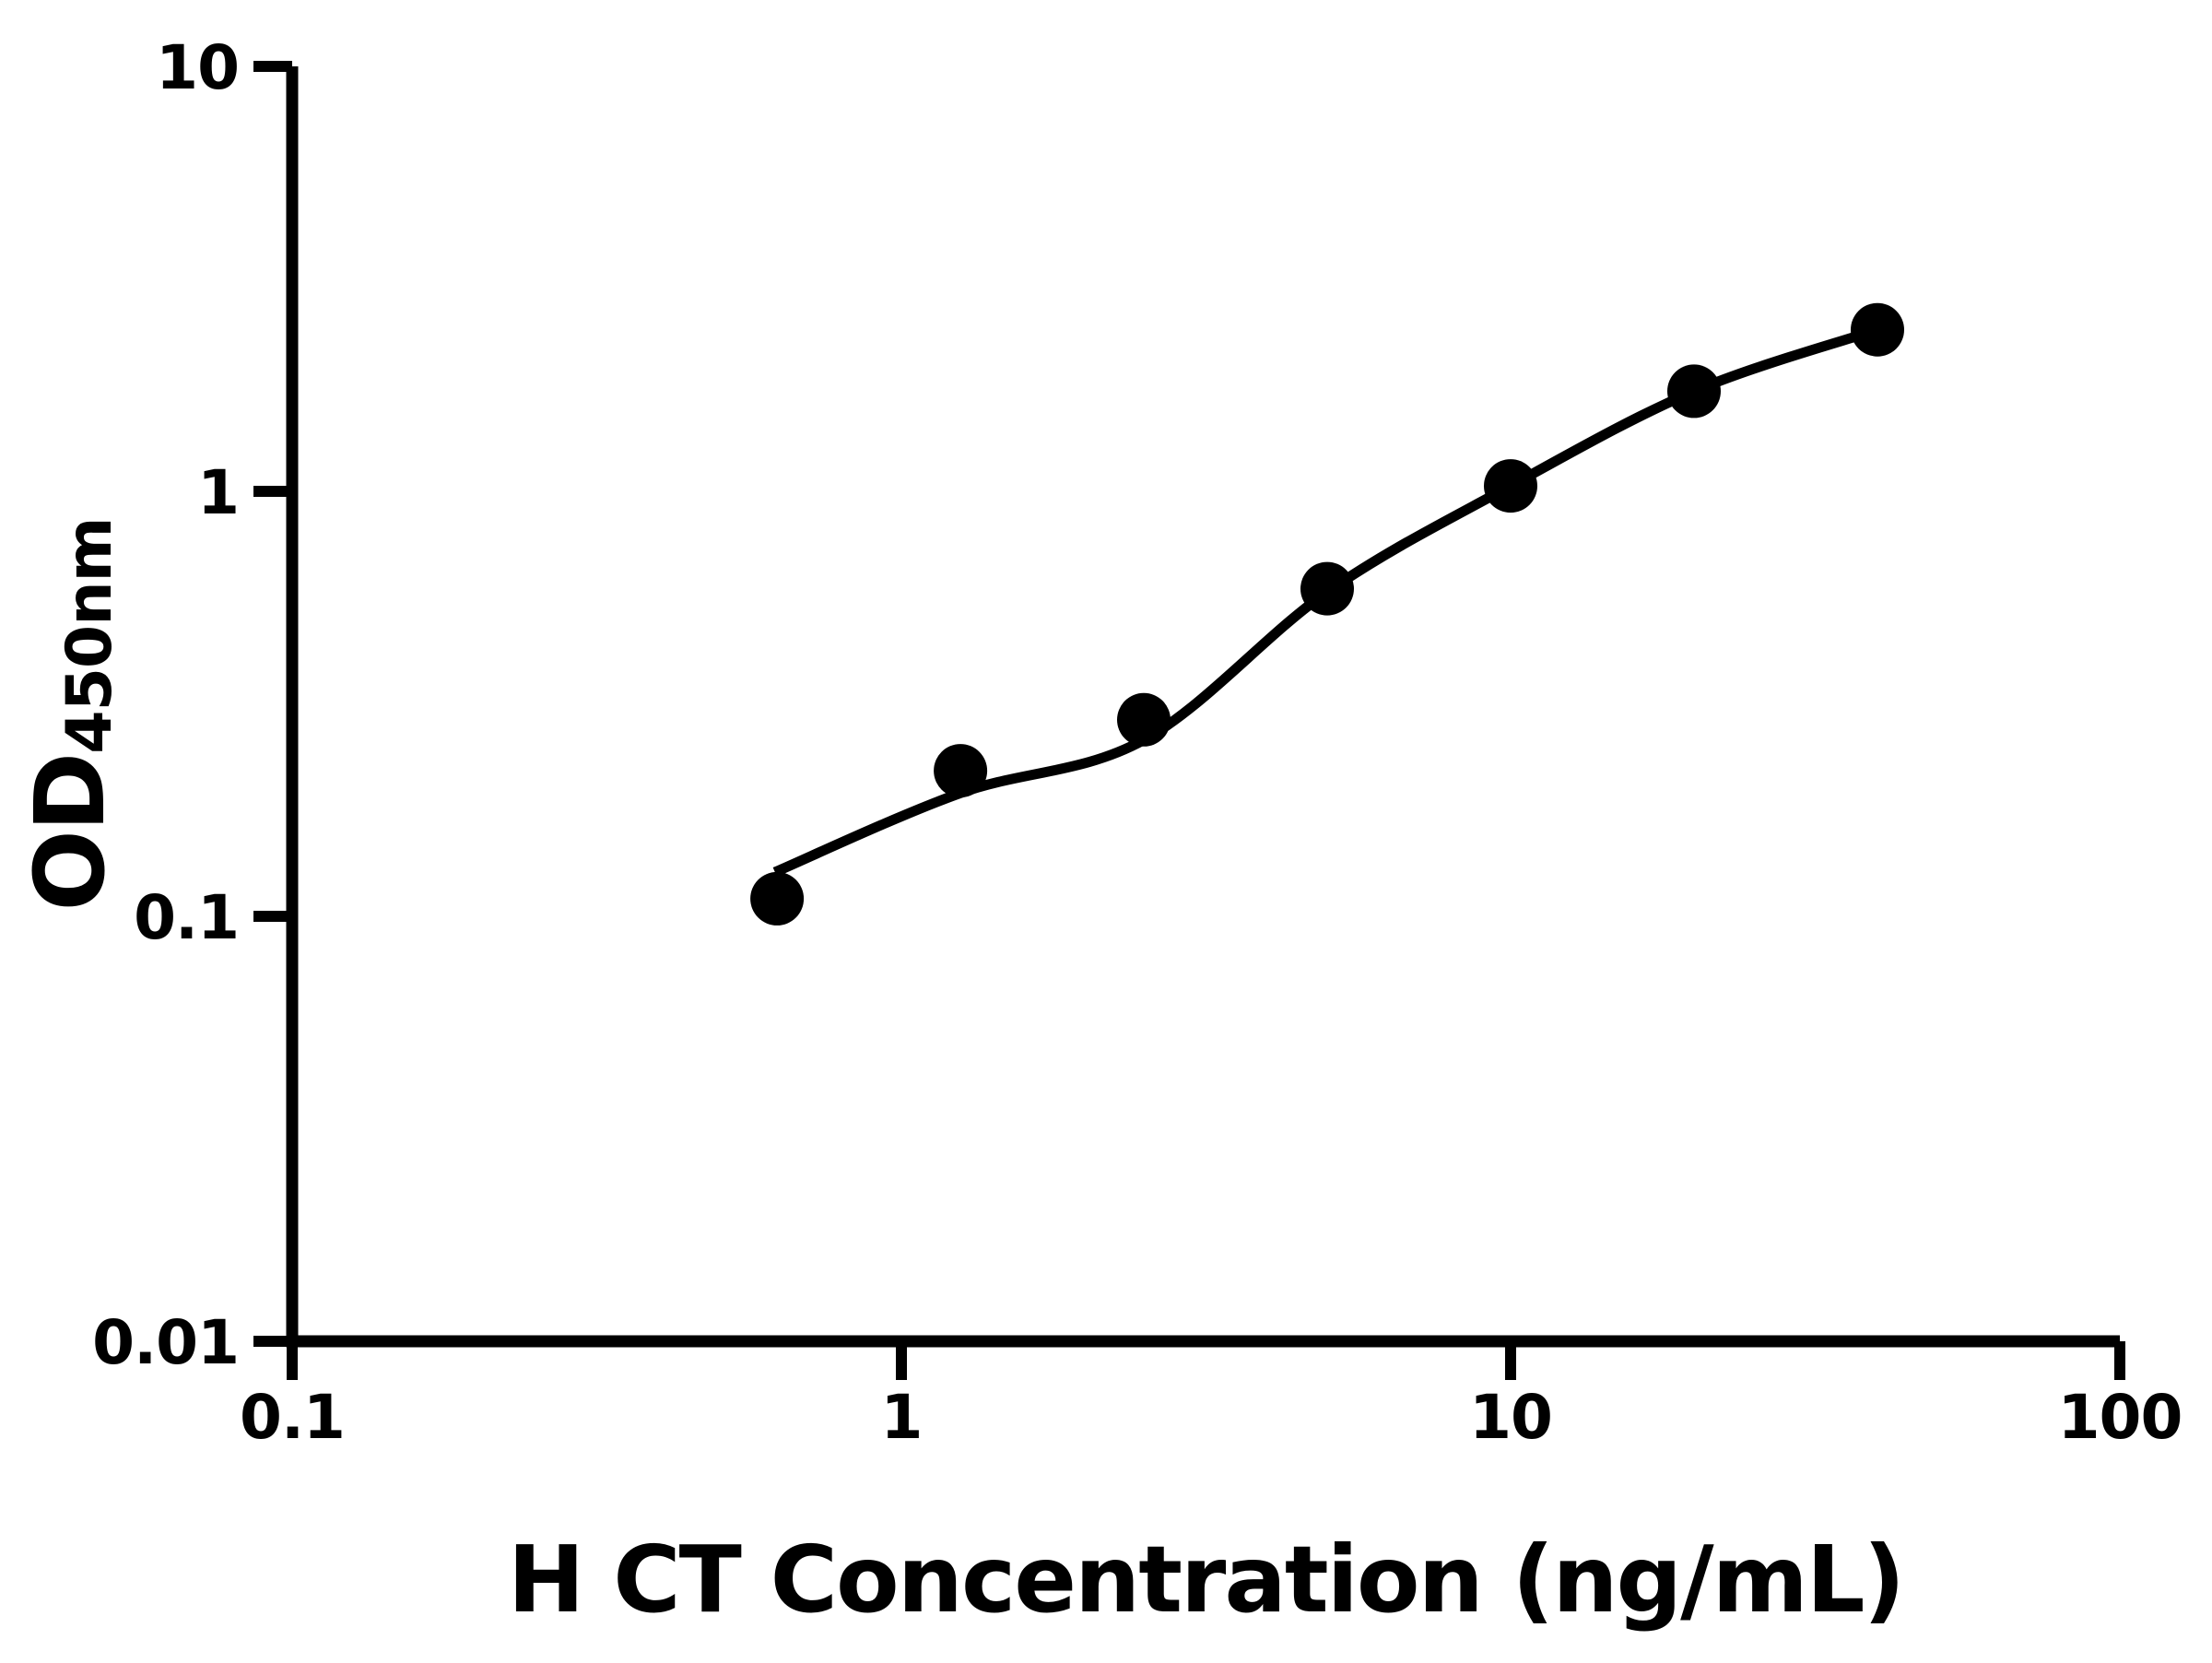 This screenshot has height=1663, width=2212. I want to click on x-axis-title: H CT Concentration (ng/mL), so click(1206, 1580).